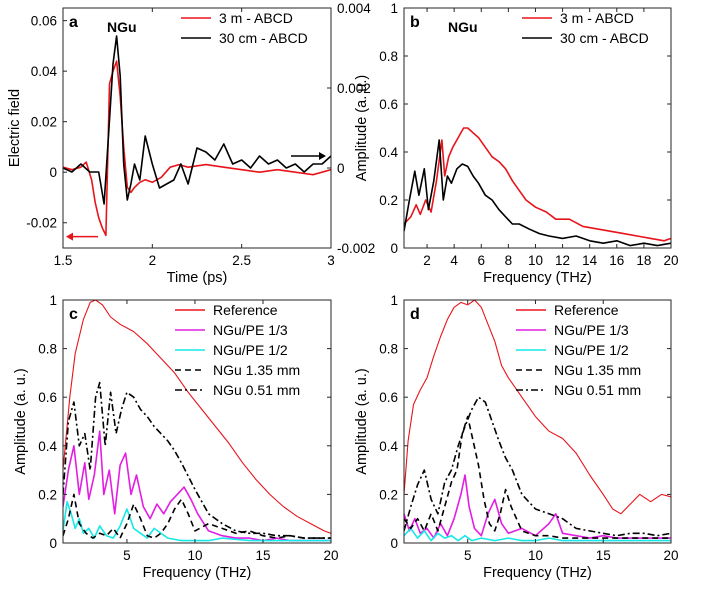 The image size is (707, 590). What do you see at coordinates (354, 8) in the screenshot?
I see `y2-tick-label: 0.004` at bounding box center [354, 8].